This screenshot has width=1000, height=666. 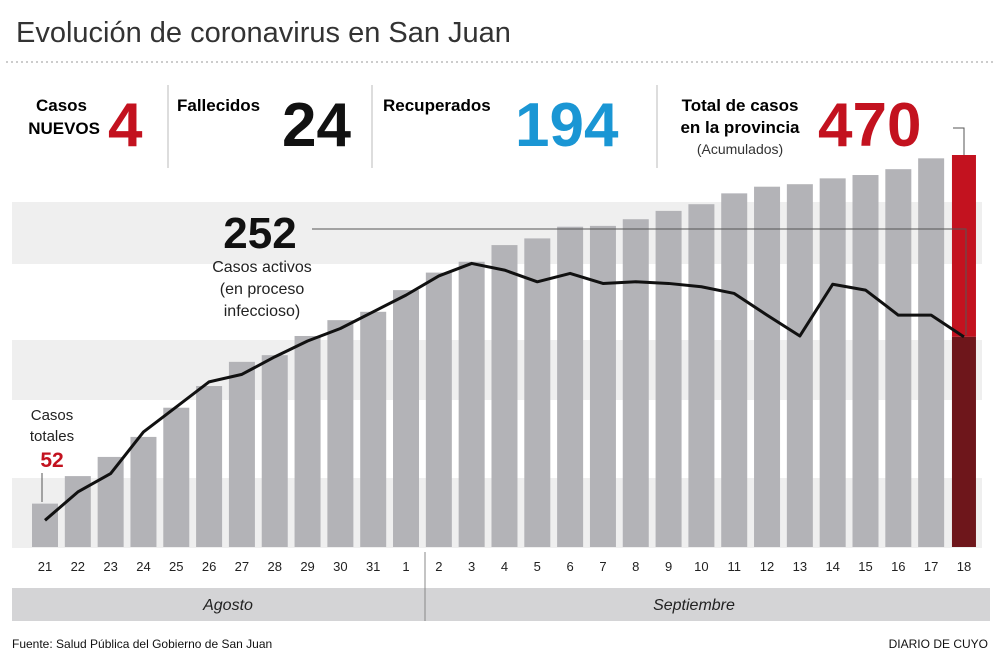 What do you see at coordinates (437, 105) in the screenshot?
I see `recovered-label: Recuperados` at bounding box center [437, 105].